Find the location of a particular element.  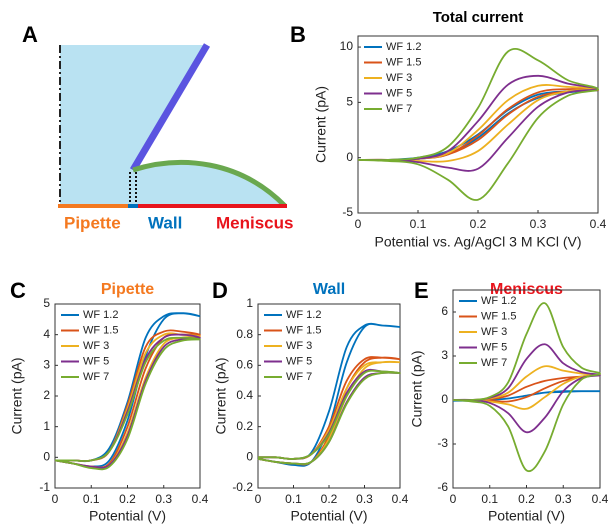

chart-title: Total current is located at coordinates (478, 17).